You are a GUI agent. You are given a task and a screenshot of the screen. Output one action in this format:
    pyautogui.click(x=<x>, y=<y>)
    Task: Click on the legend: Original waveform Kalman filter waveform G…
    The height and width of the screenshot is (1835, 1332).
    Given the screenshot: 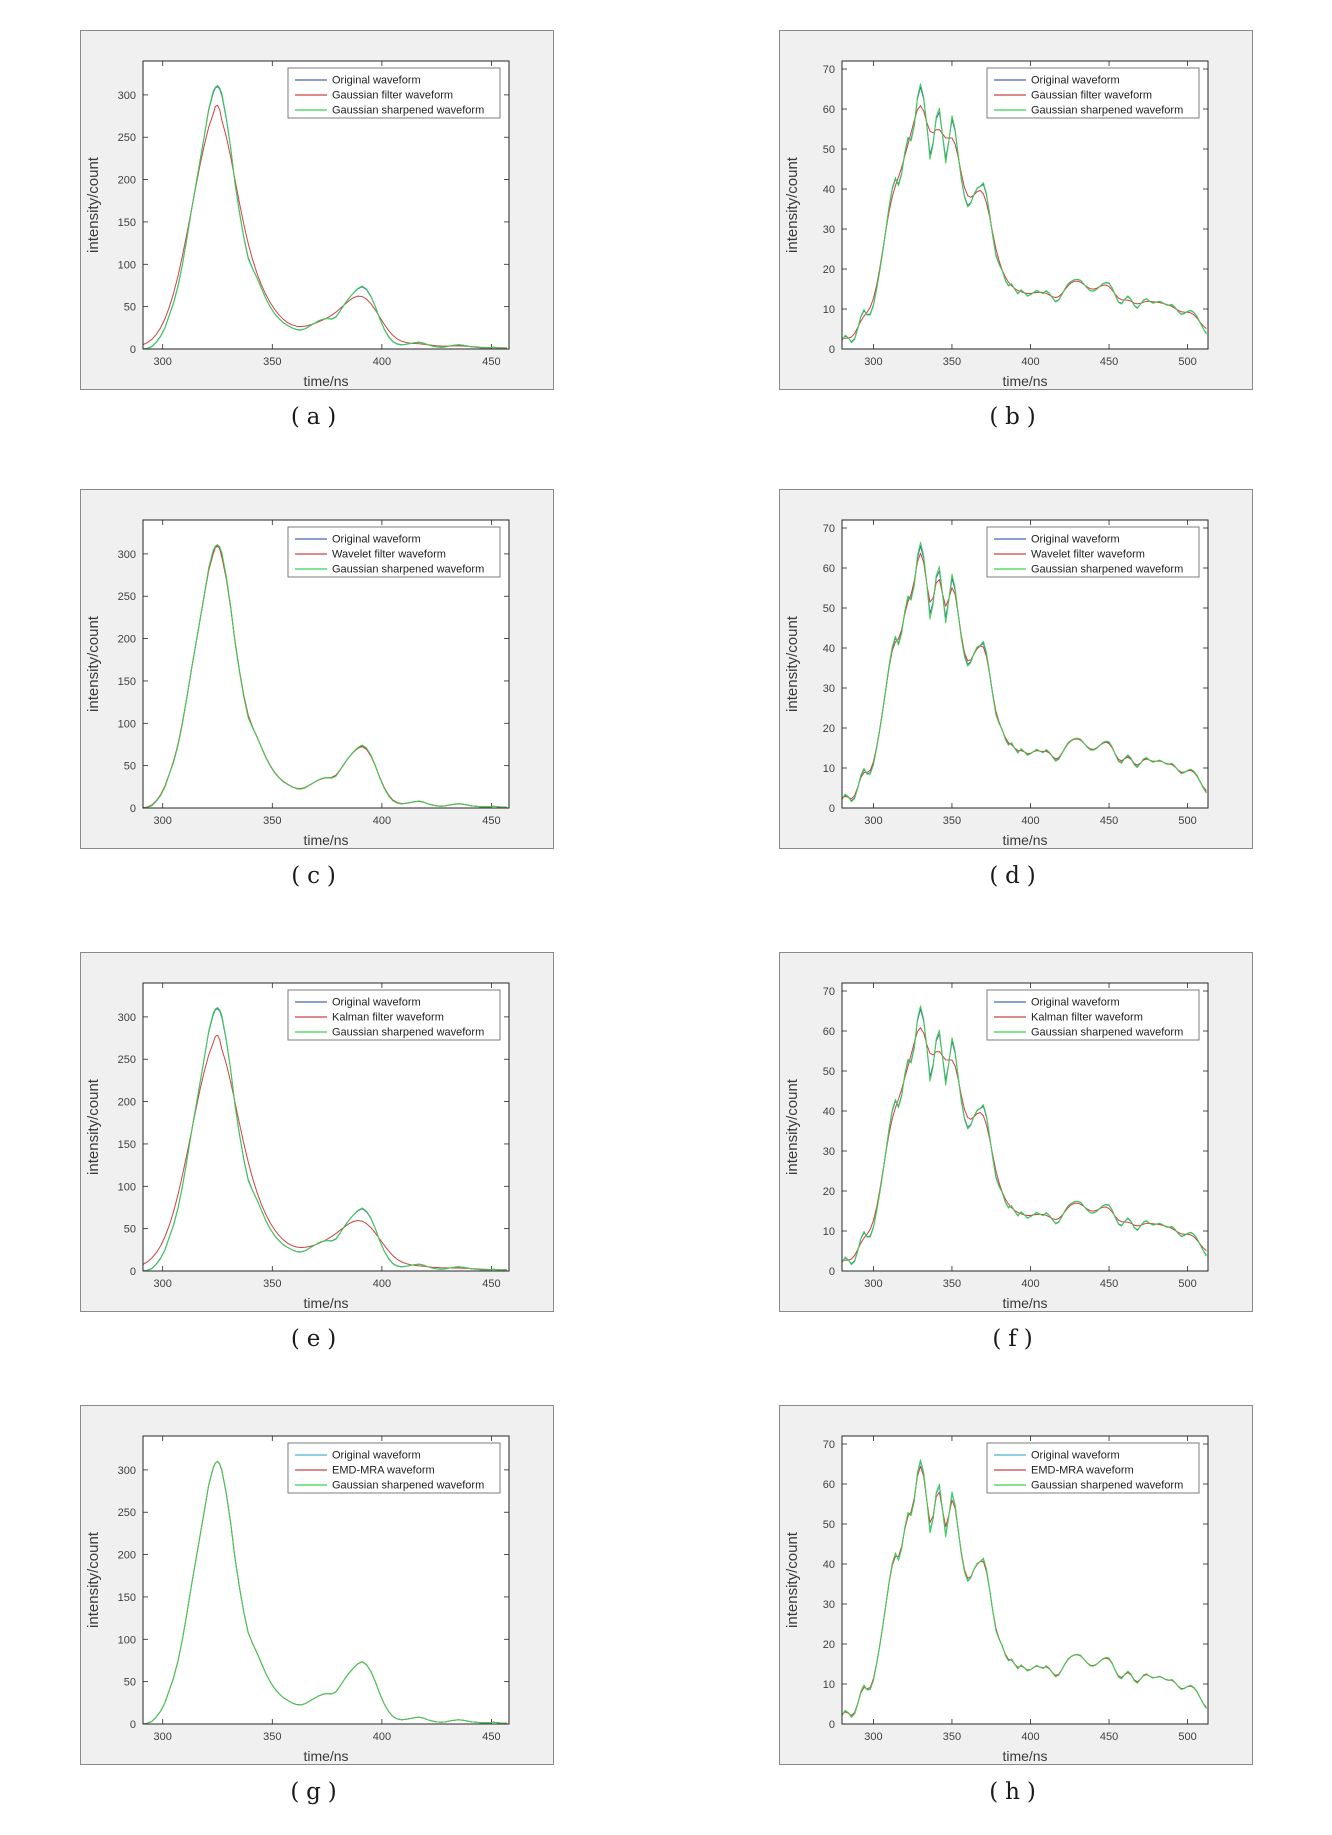 What is the action you would take?
    pyautogui.click(x=394, y=1015)
    